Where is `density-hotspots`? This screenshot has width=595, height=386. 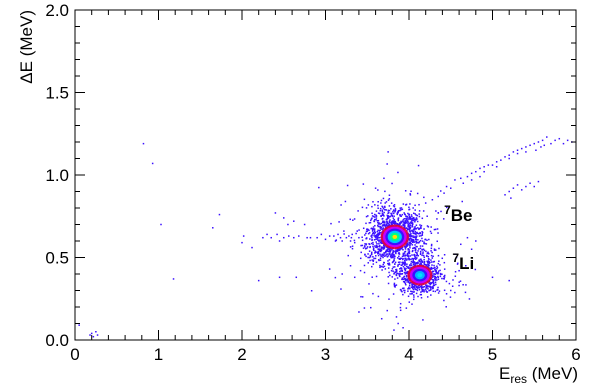
density-hotspots is located at coordinates (406, 255).